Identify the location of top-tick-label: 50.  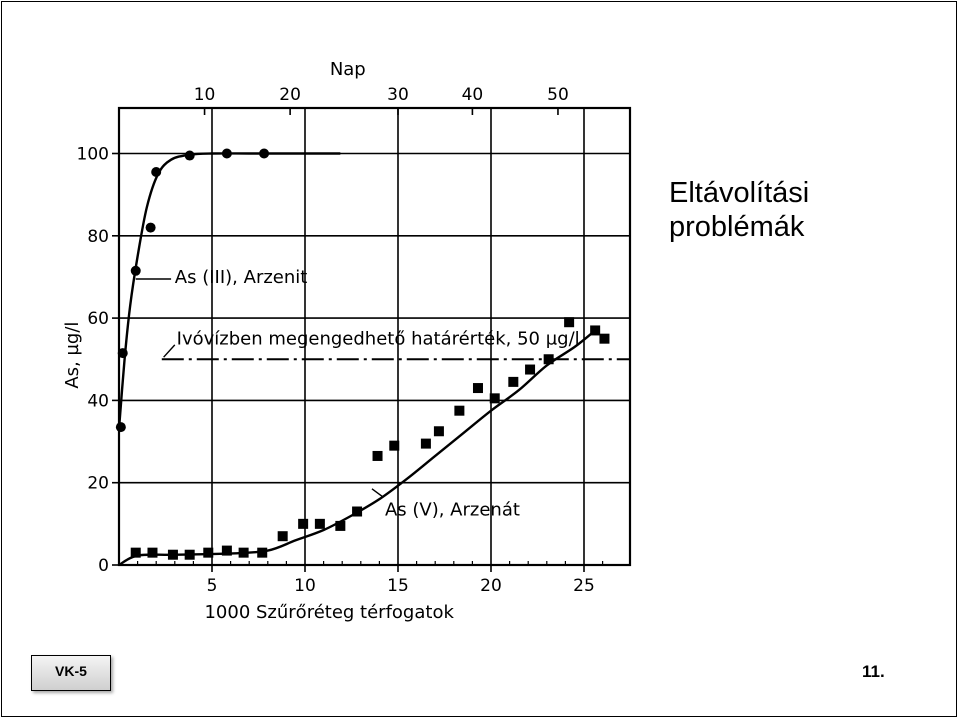
(558, 95).